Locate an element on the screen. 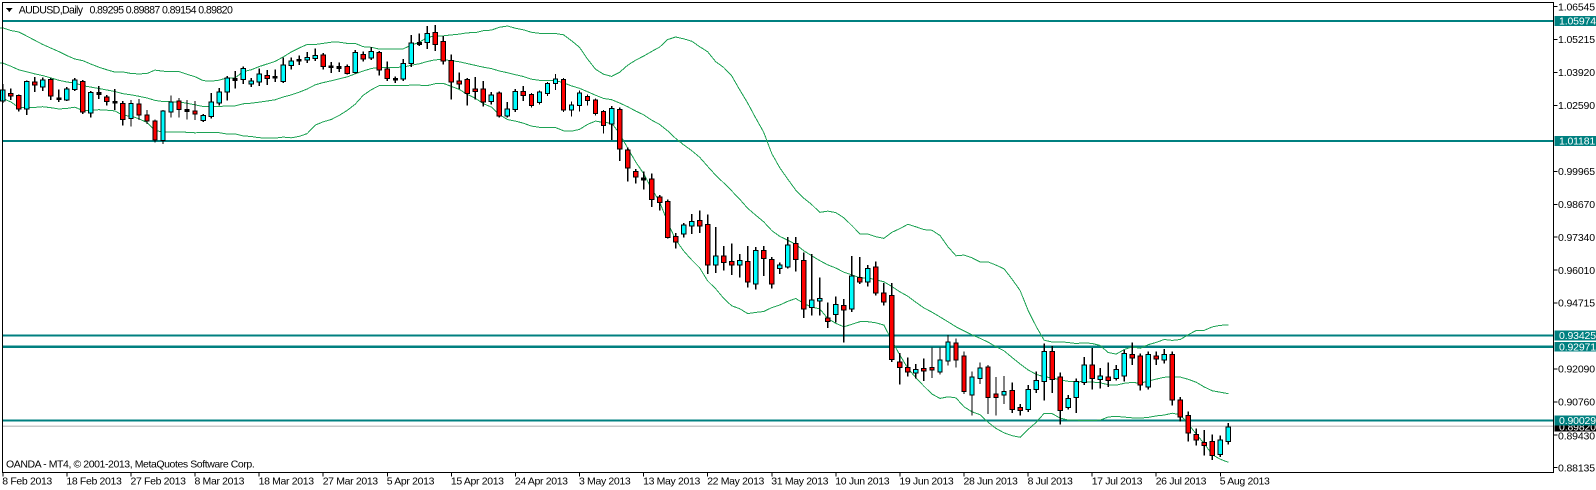 The width and height of the screenshot is (1596, 490). svg-text: 0.92971 is located at coordinates (1577, 347).